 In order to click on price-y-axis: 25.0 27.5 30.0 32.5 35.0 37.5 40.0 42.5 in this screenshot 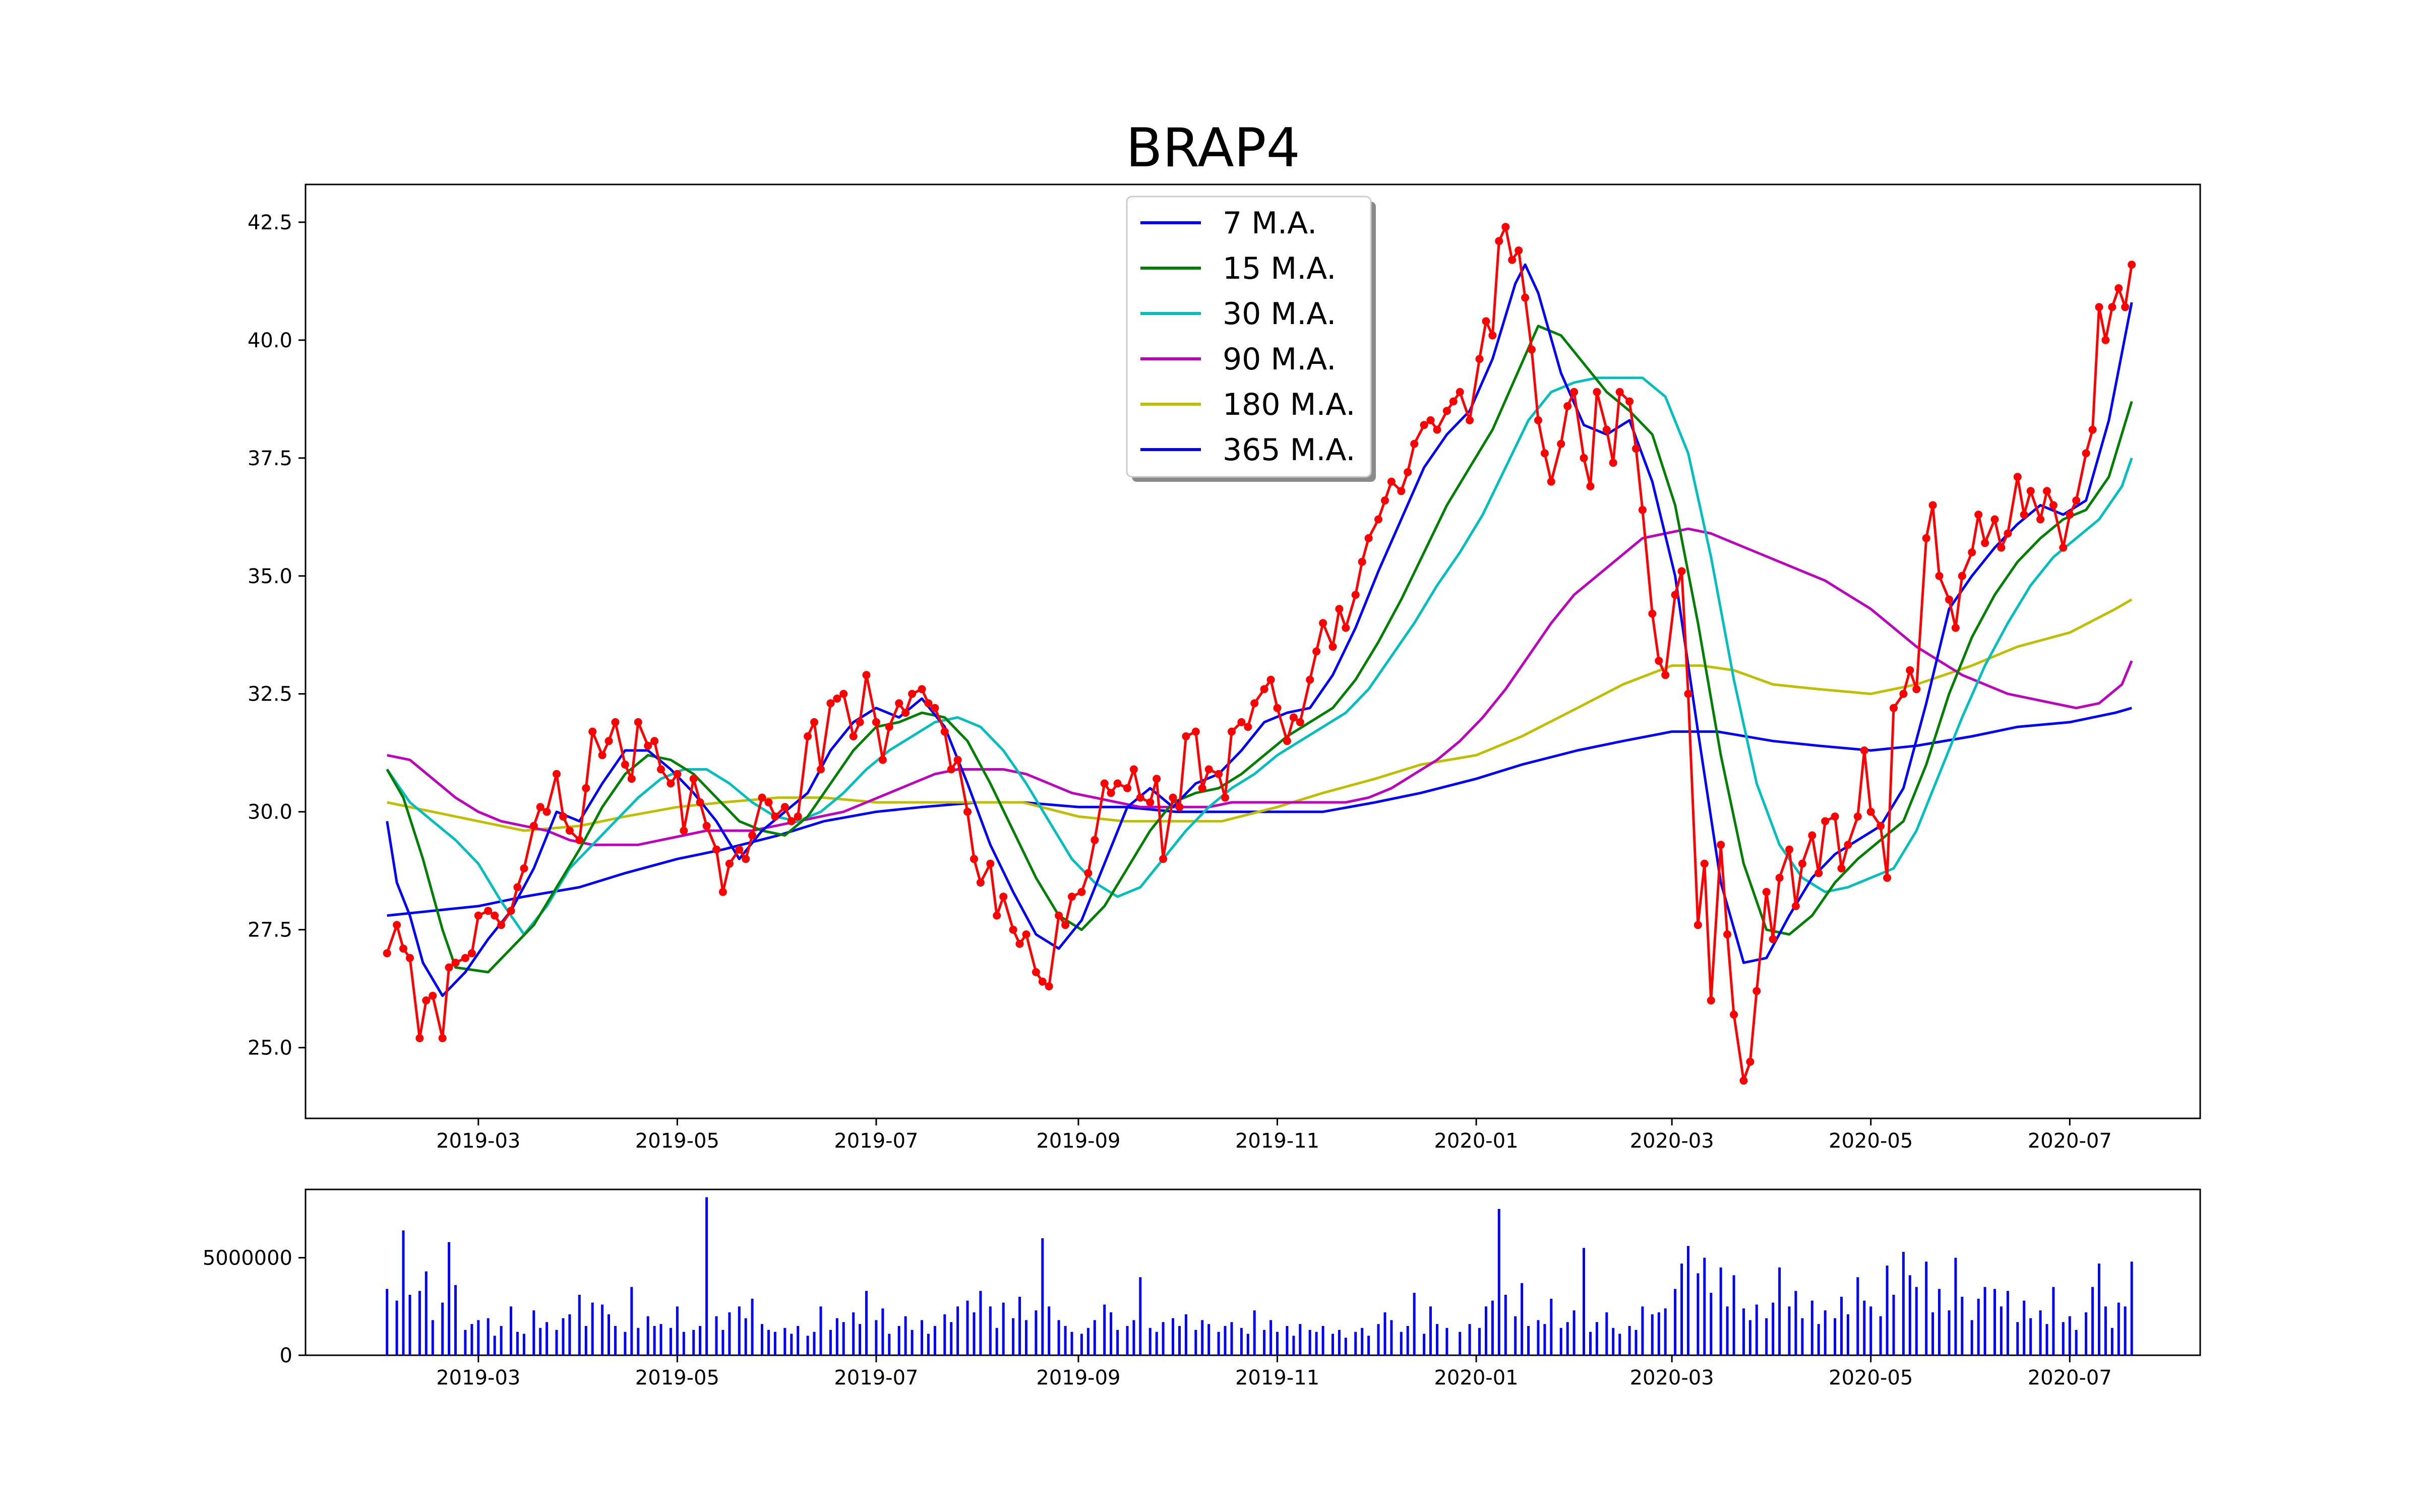, I will do `click(277, 636)`.